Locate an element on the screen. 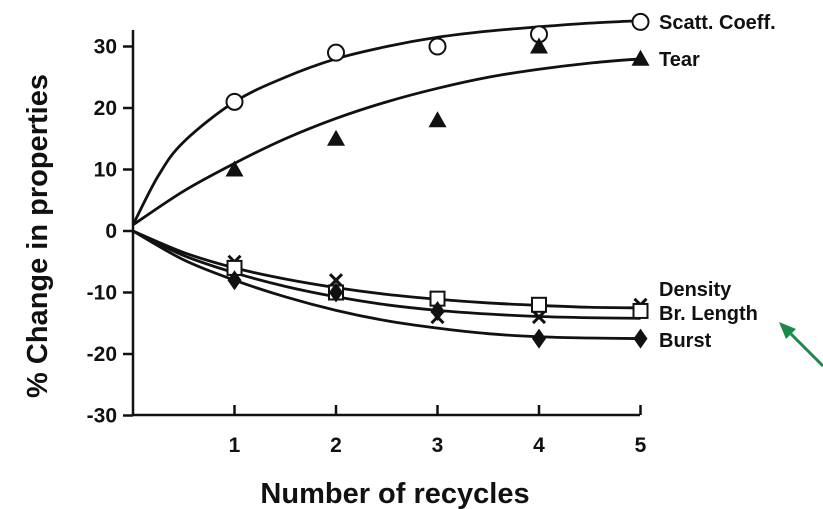  annotation-arrow-head is located at coordinates (787, 330).